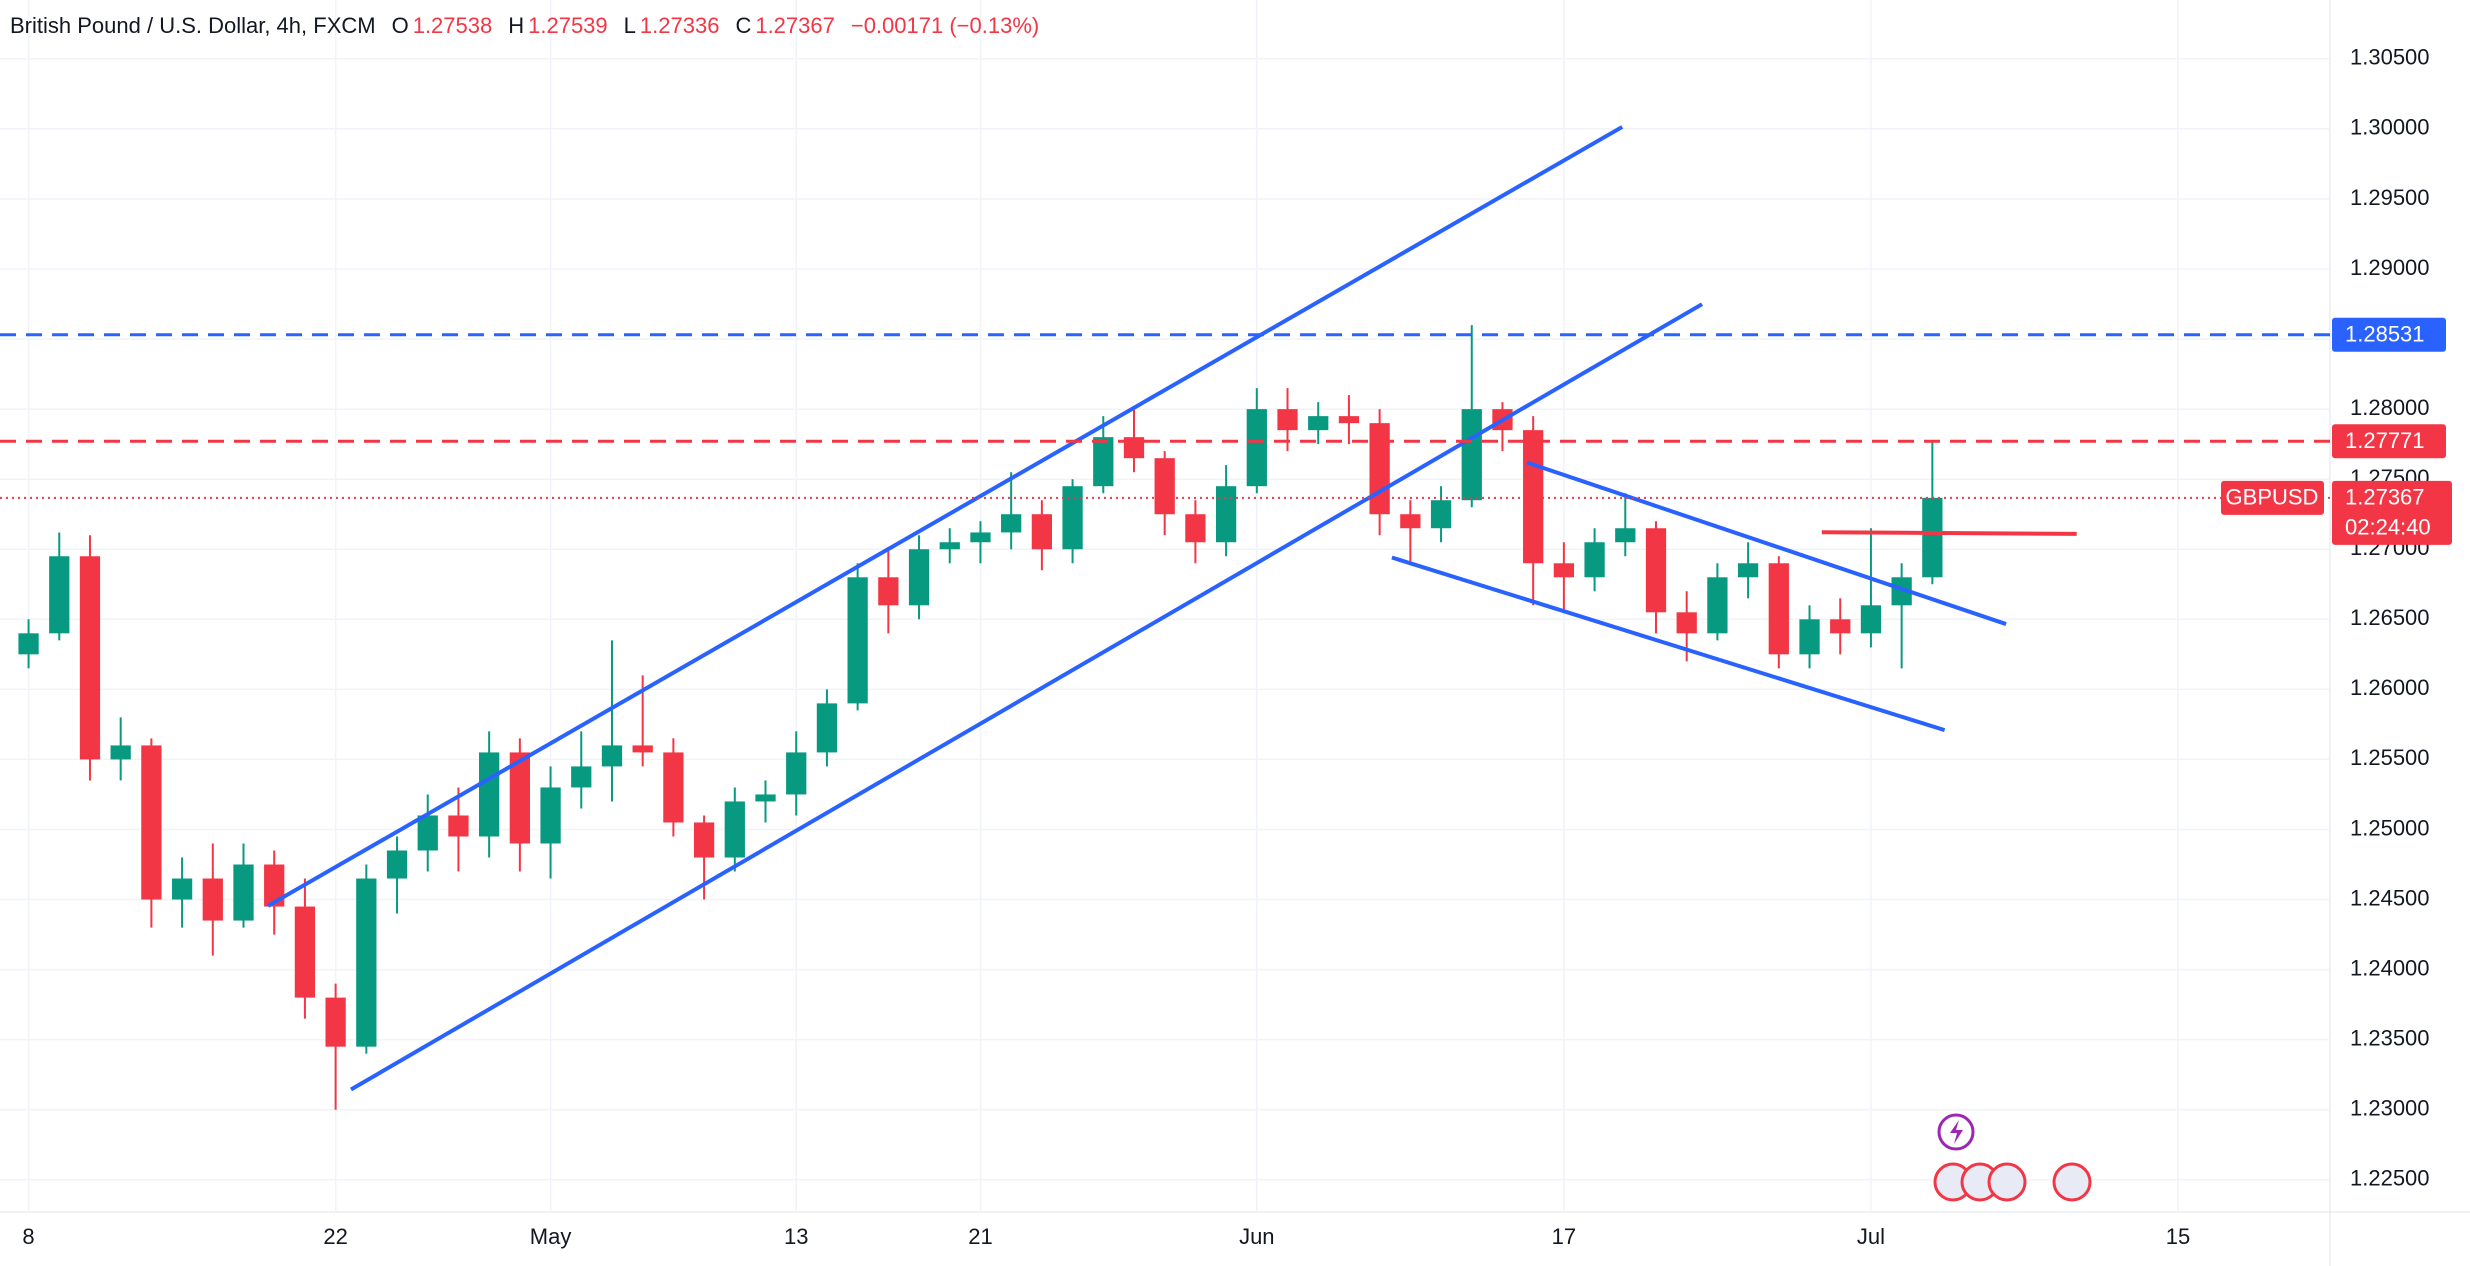  Describe the element at coordinates (551, 1236) in the screenshot. I see `x-tick-label: May` at that location.